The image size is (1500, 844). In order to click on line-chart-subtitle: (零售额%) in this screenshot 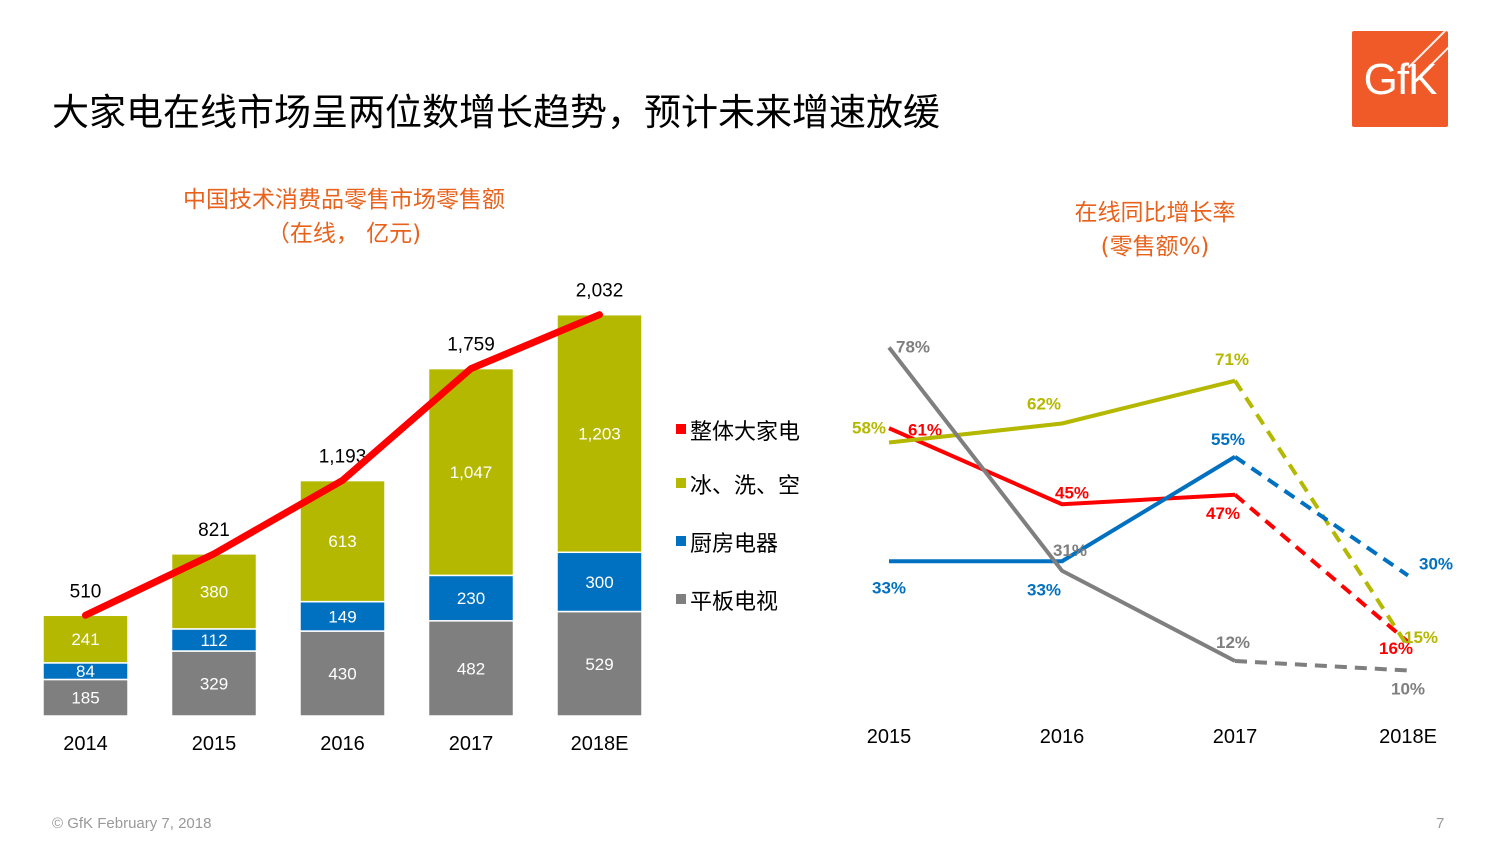, I will do `click(1155, 247)`.